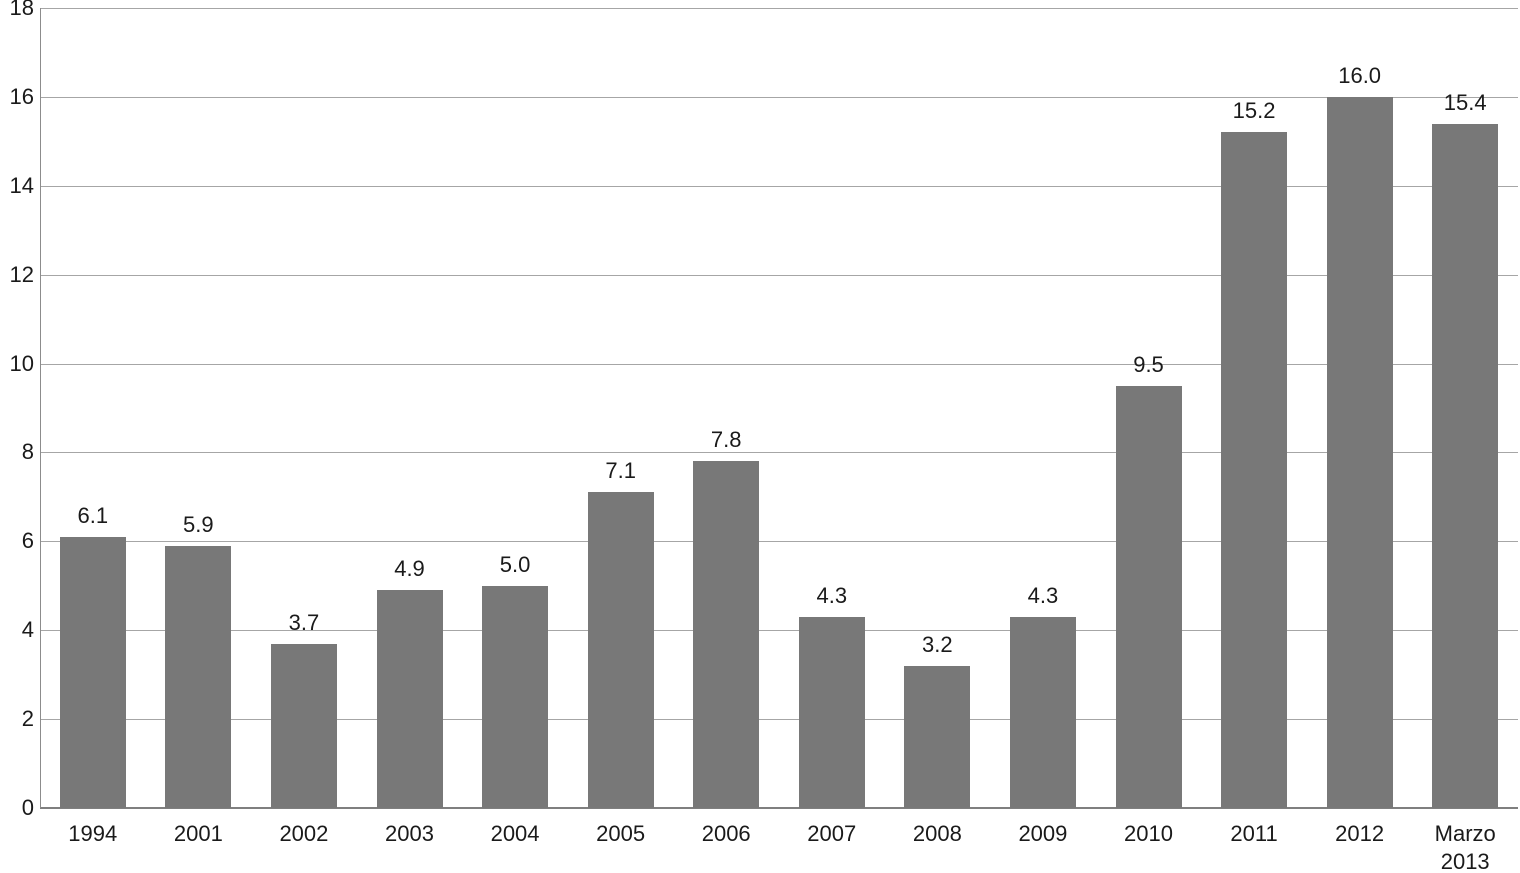 This screenshot has height=873, width=1520. I want to click on bar-value-label: 3.7, so click(304, 622).